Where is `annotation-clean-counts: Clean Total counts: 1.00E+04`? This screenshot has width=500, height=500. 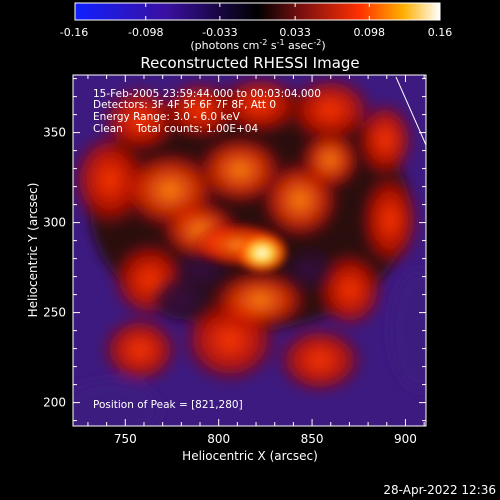 annotation-clean-counts: Clean Total counts: 1.00E+04 is located at coordinates (175, 129).